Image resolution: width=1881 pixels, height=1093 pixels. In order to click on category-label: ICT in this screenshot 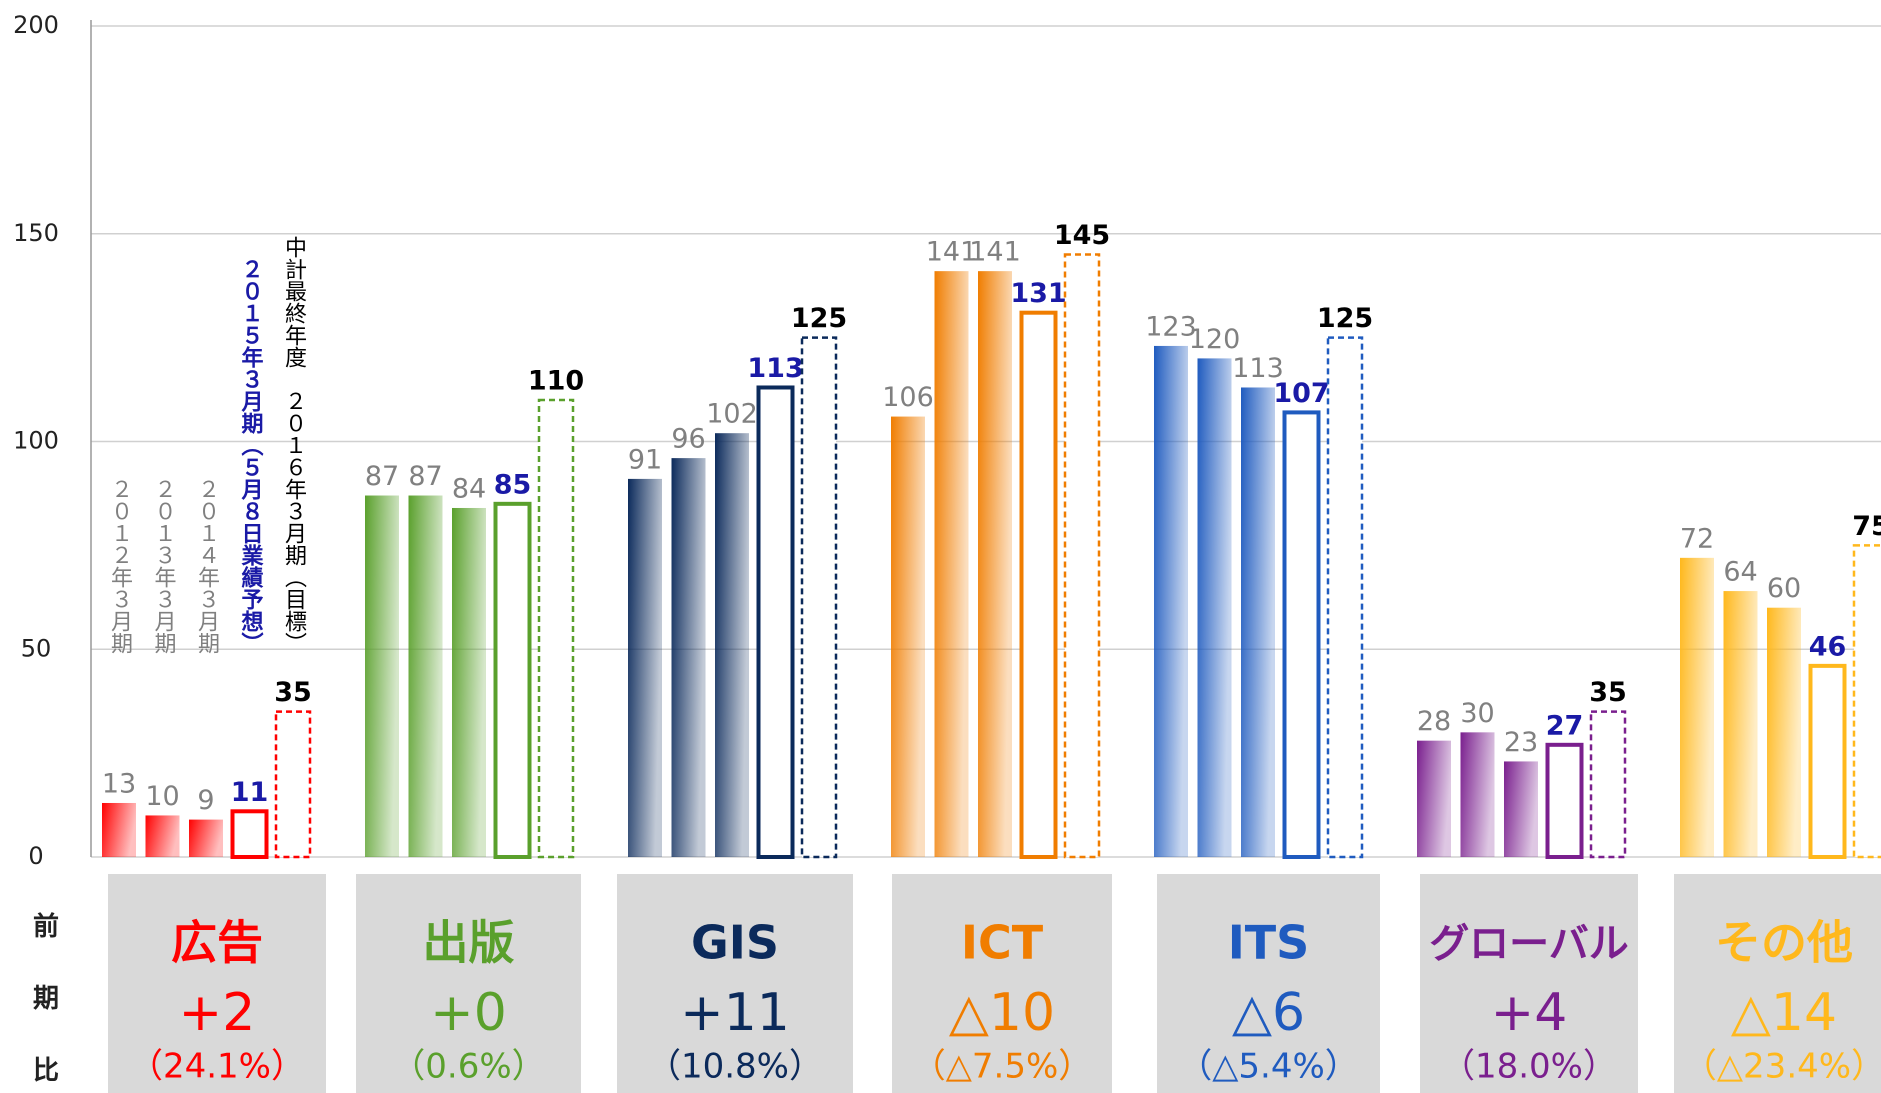, I will do `click(1002, 943)`.